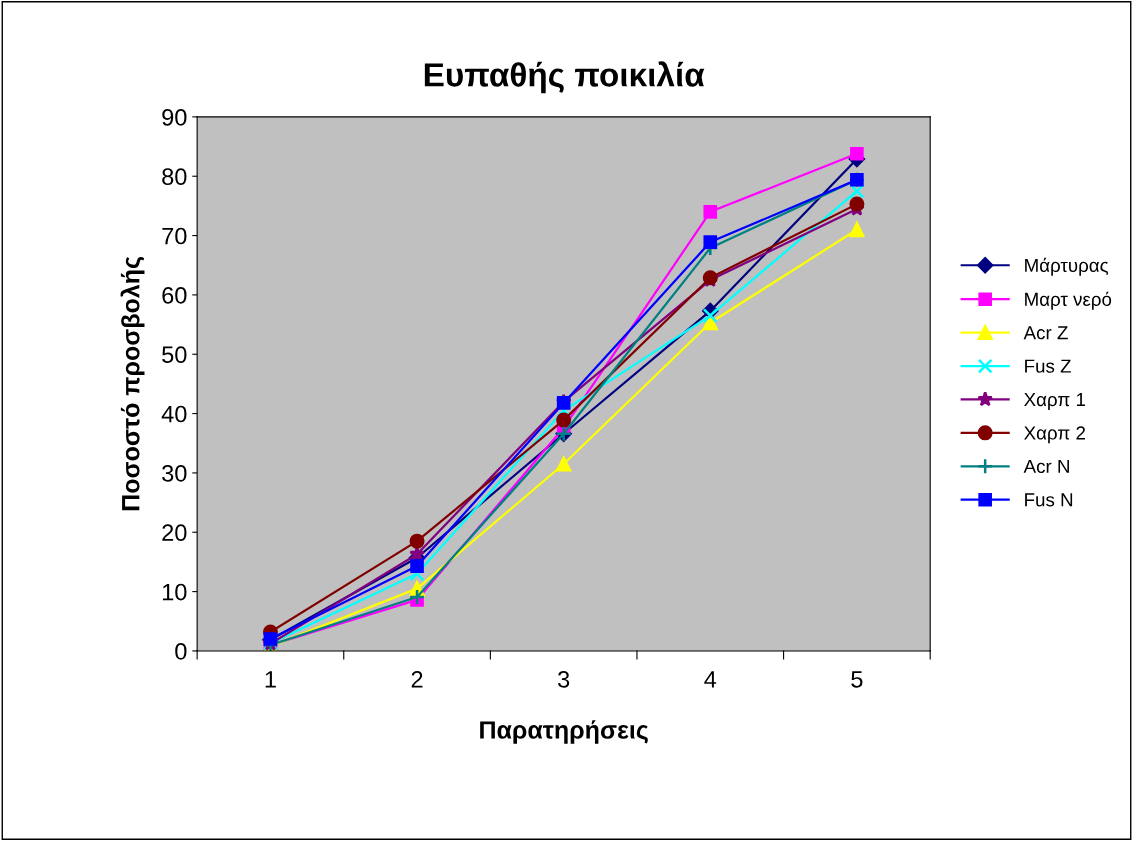 The image size is (1133, 841). I want to click on legend-label: Acr N, so click(1046, 466).